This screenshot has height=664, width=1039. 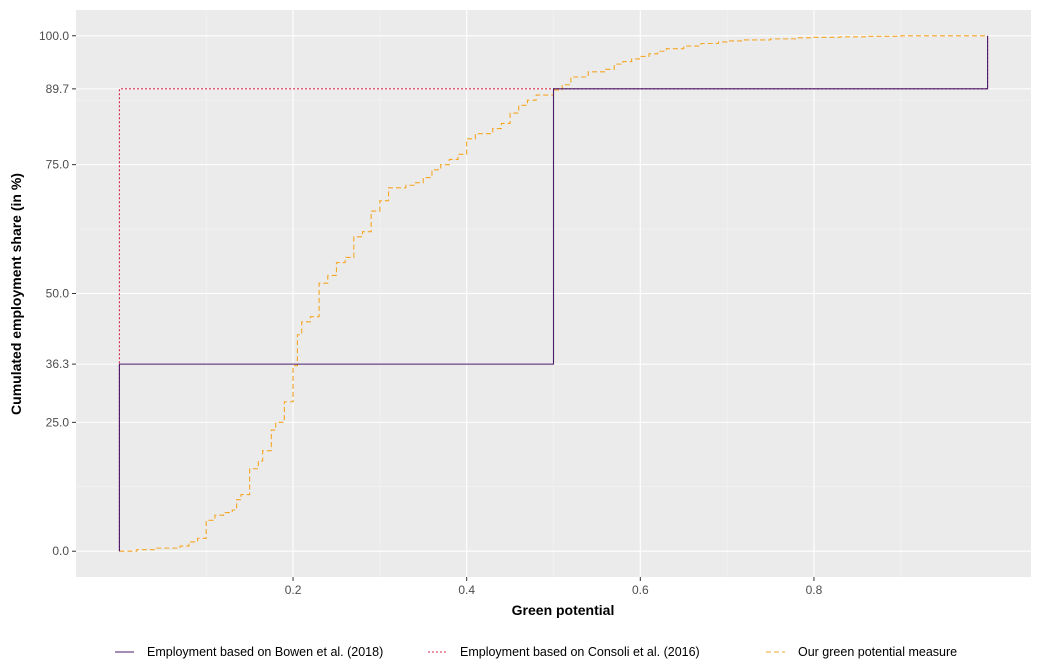 I want to click on y-tick-label: 50.0, so click(x=58, y=294).